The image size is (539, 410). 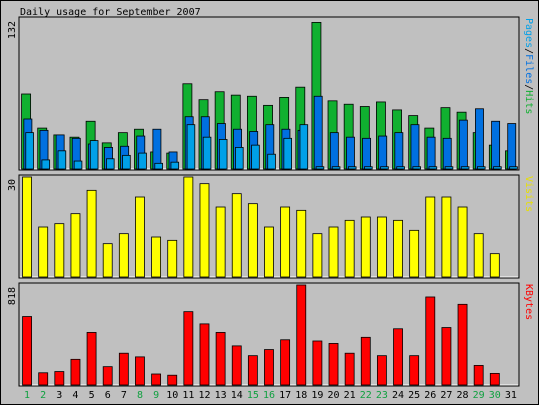 I want to click on x-tick-label-day-19: 19, so click(x=317, y=395).